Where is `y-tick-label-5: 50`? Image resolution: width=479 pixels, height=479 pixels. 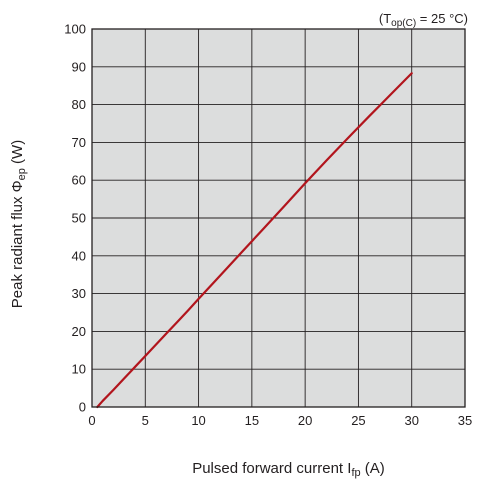
y-tick-label-5: 50 is located at coordinates (79, 218).